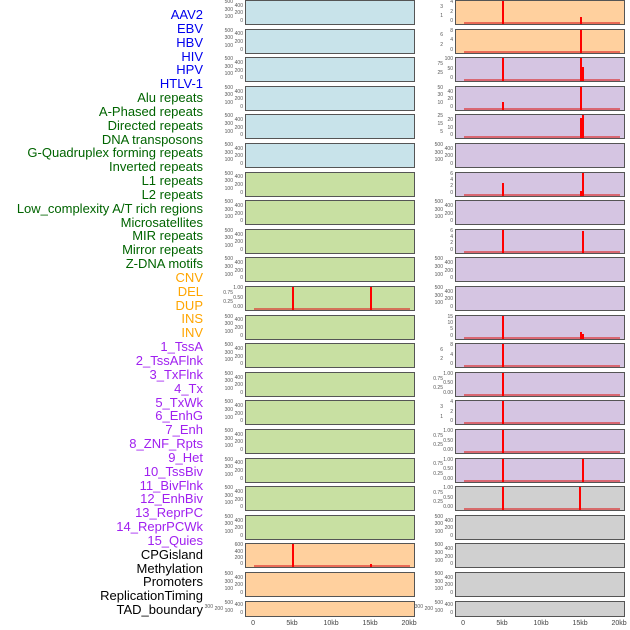  What do you see at coordinates (189, 42) in the screenshot?
I see `track-label: HBV` at bounding box center [189, 42].